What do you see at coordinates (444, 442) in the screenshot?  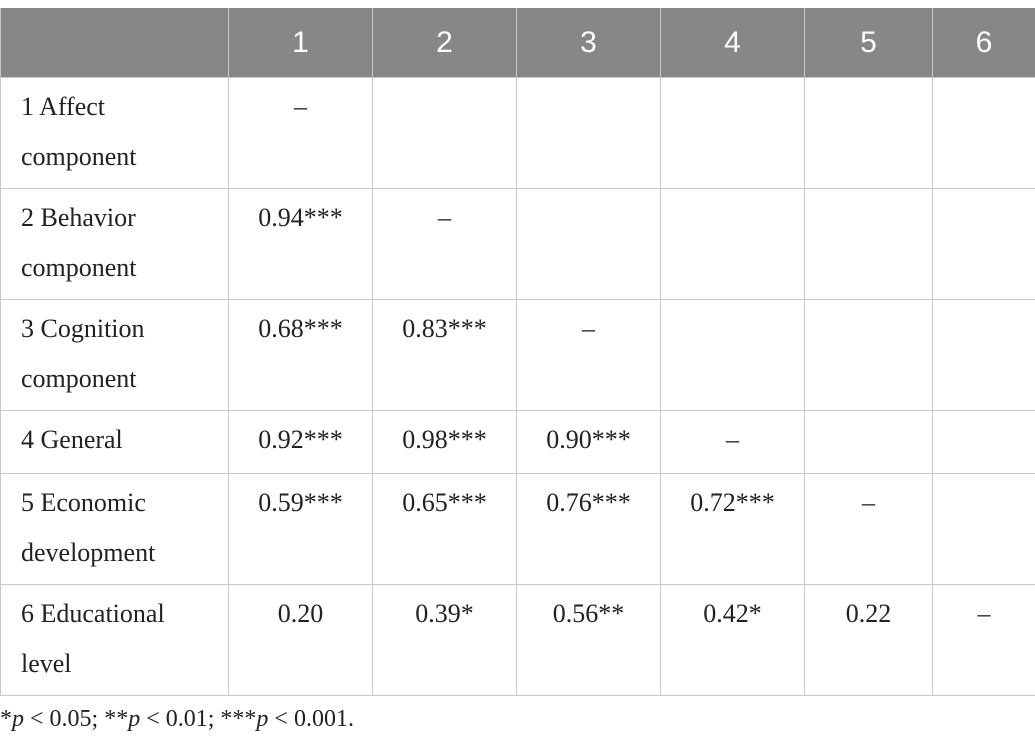 I see `correlation-cell: 0.98***` at bounding box center [444, 442].